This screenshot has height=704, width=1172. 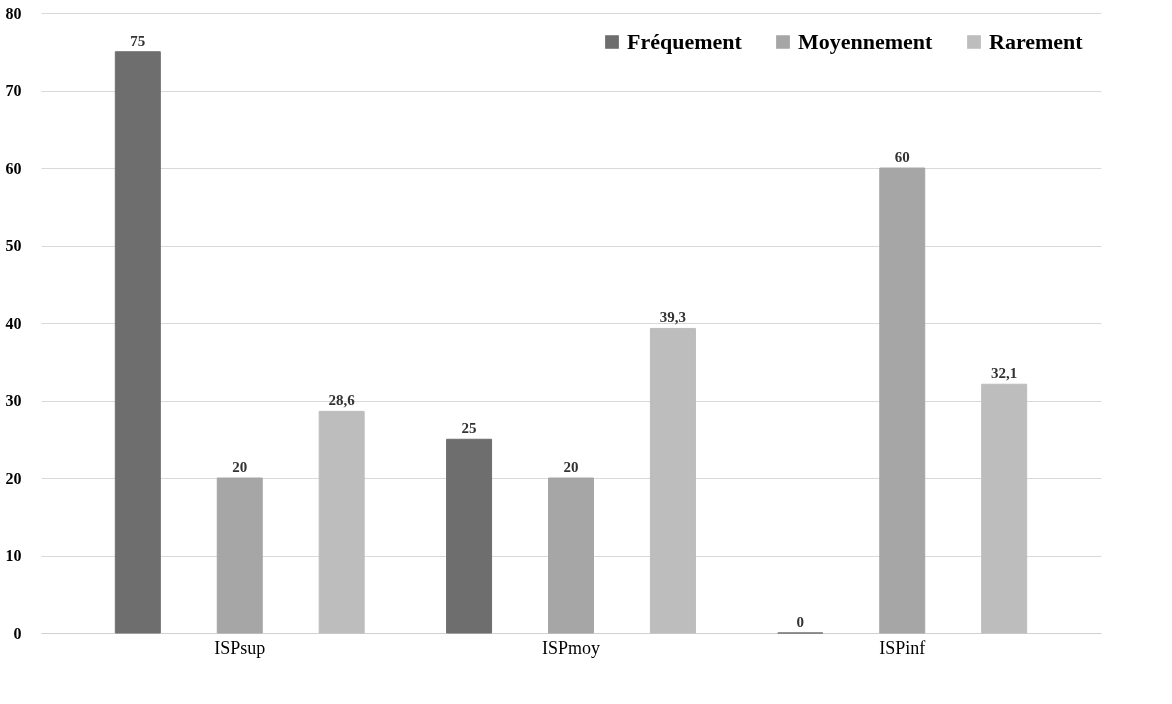 What do you see at coordinates (800, 622) in the screenshot?
I see `data-label: 0` at bounding box center [800, 622].